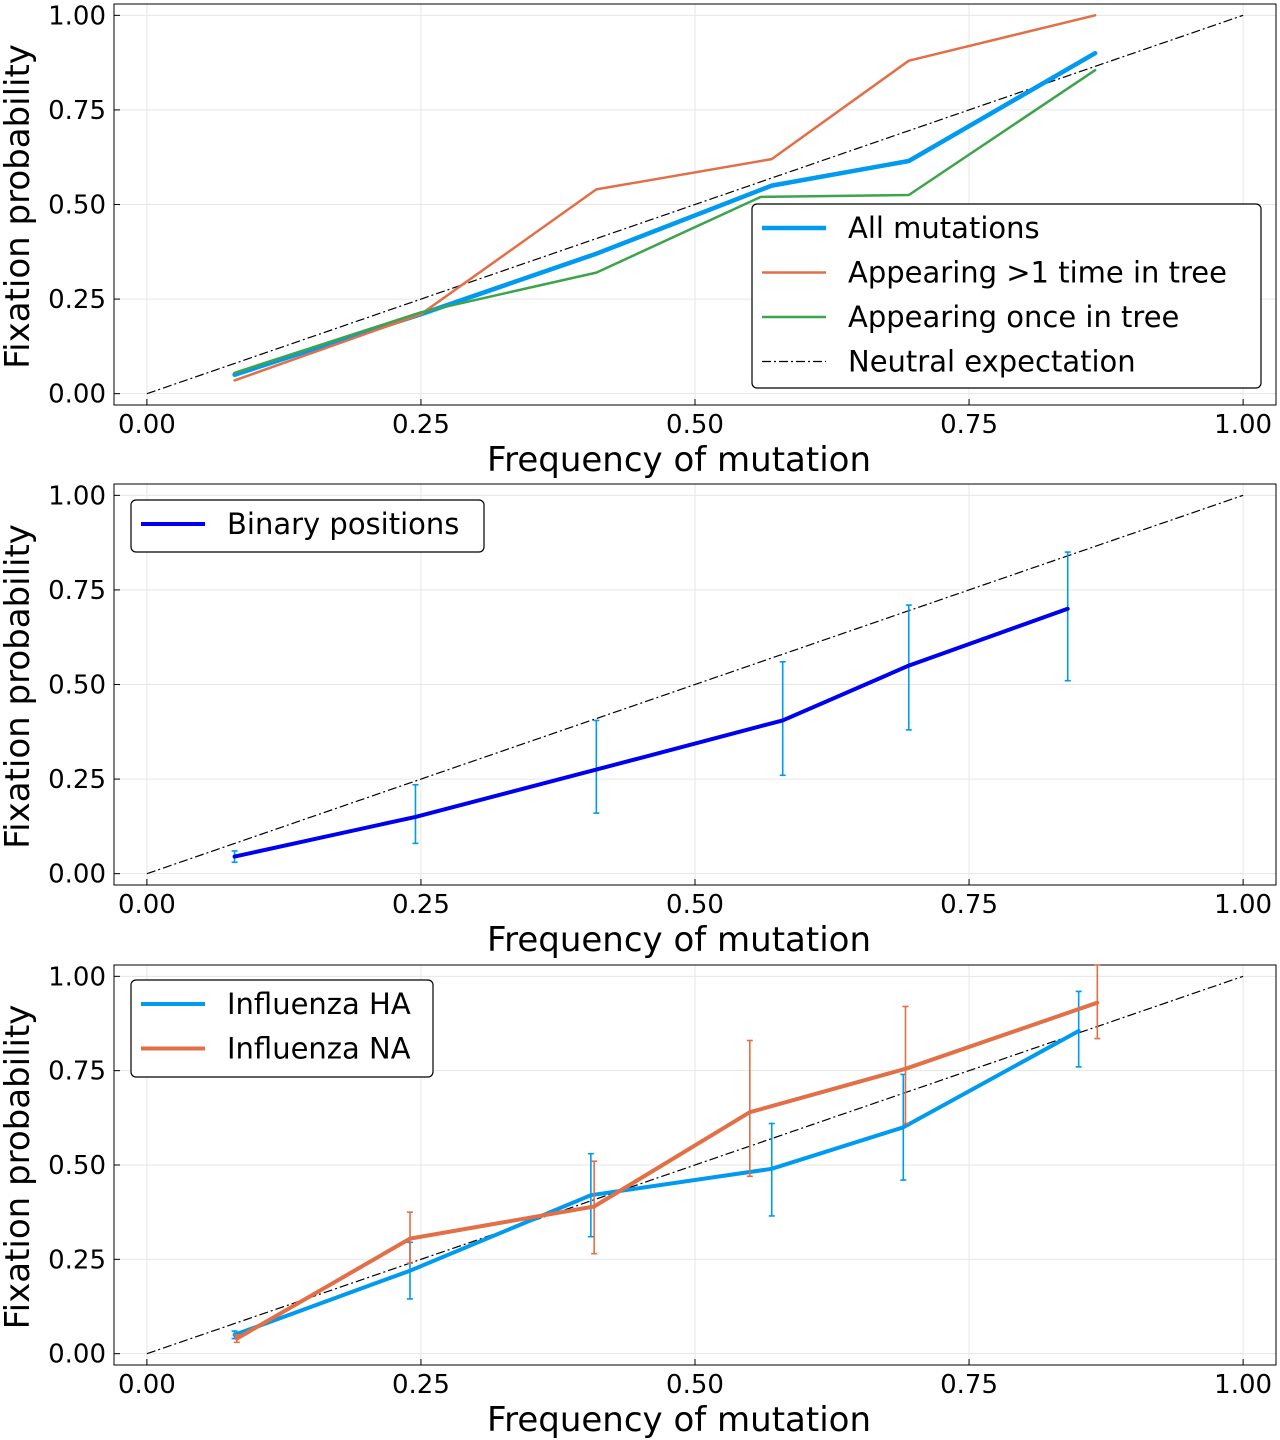  I want to click on legend: Binary positions, so click(307, 526).